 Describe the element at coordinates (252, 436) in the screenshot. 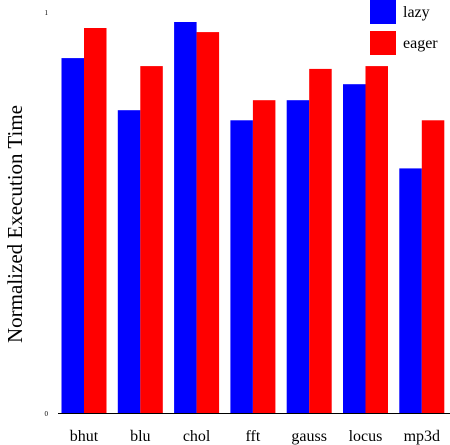

I see `x-tick-label: fft` at that location.